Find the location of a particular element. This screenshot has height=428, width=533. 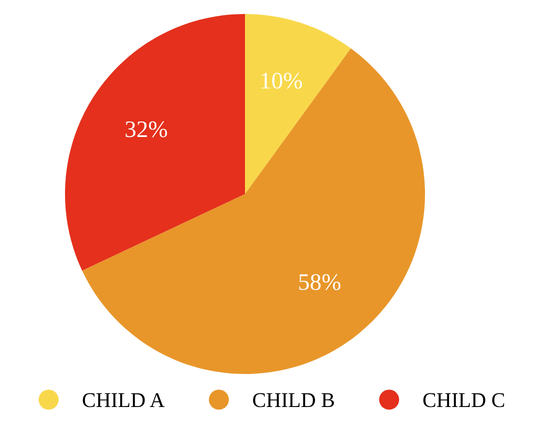

data-label: 58% is located at coordinates (319, 282).